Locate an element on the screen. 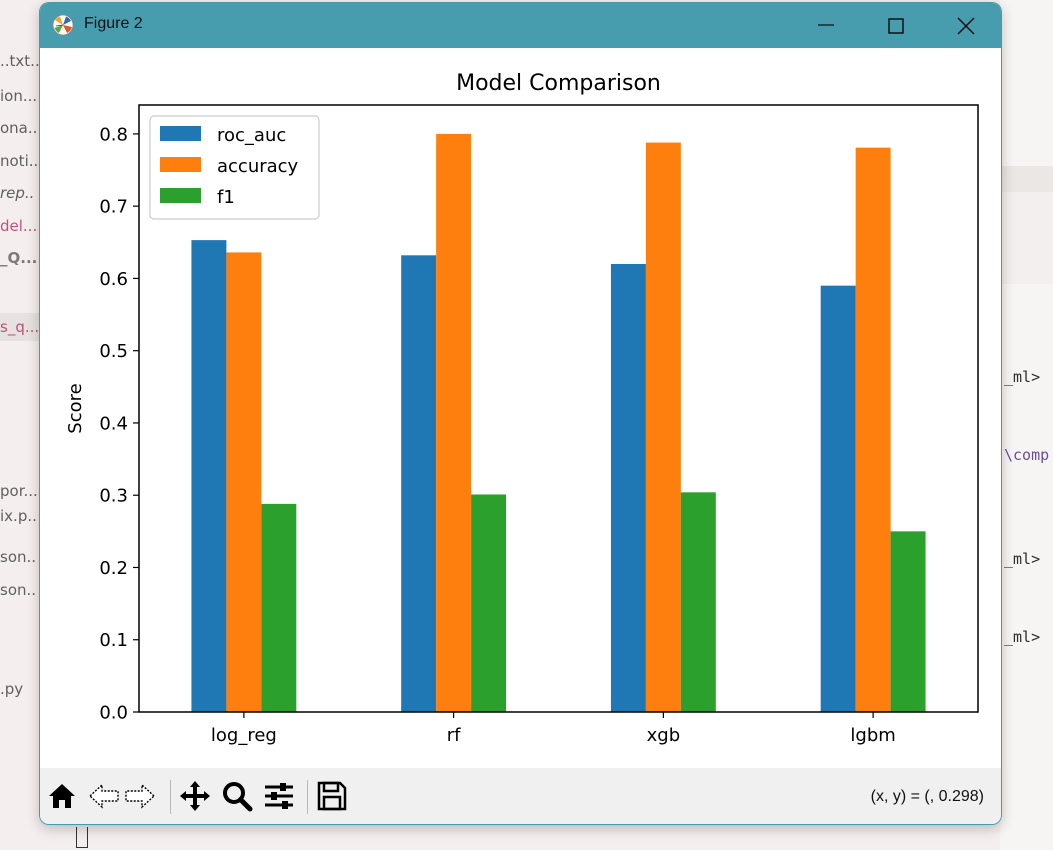 The image size is (1053, 850). forward-button is located at coordinates (140, 796).